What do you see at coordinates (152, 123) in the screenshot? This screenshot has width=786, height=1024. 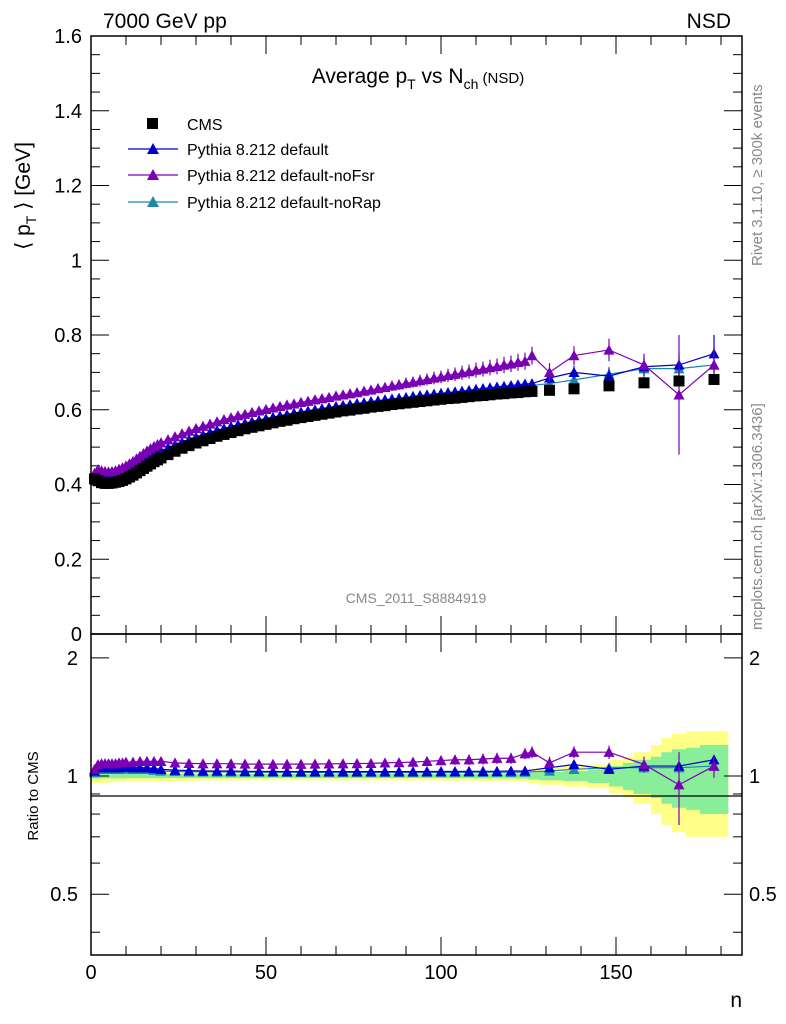 I see `legend-marker-cms` at bounding box center [152, 123].